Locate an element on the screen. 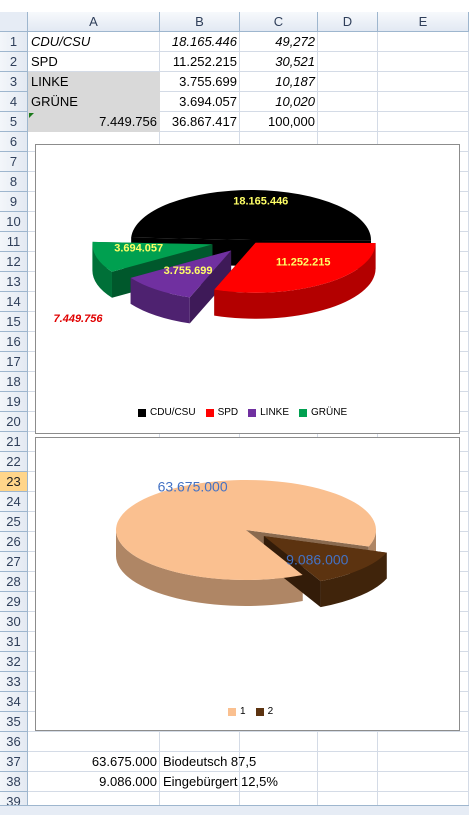 This screenshot has width=469, height=815. legend-entry-1: 1 is located at coordinates (237, 711).